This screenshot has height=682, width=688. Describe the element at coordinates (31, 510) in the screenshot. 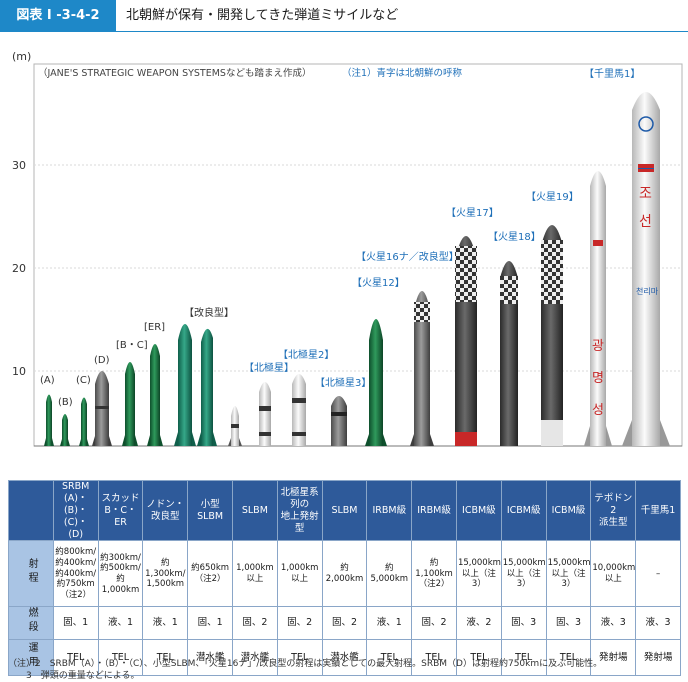

I see `table-corner` at that location.